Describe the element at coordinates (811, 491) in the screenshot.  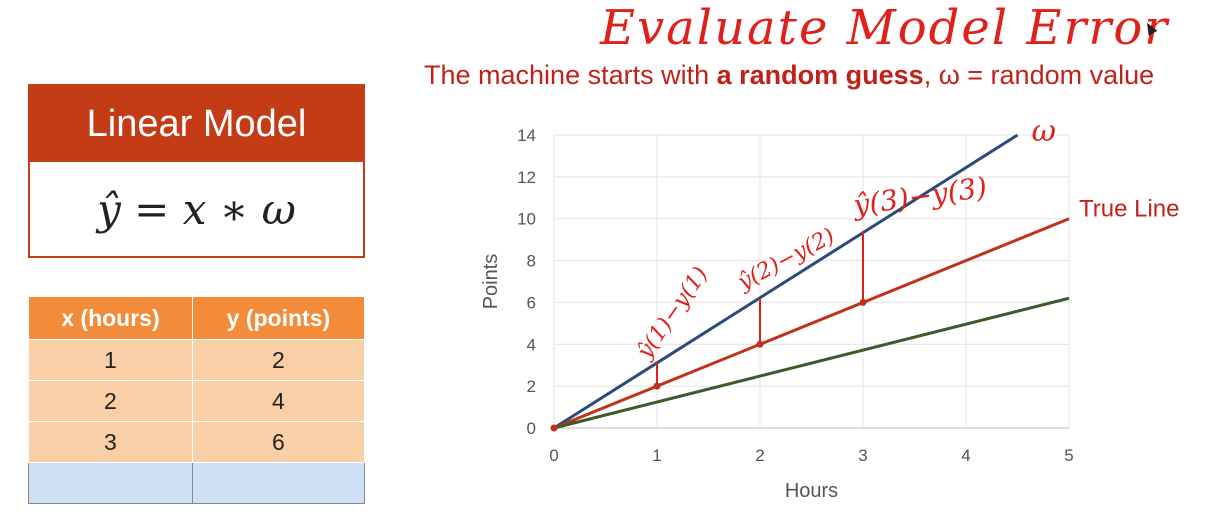
I see `x-axis-label: Hours` at that location.